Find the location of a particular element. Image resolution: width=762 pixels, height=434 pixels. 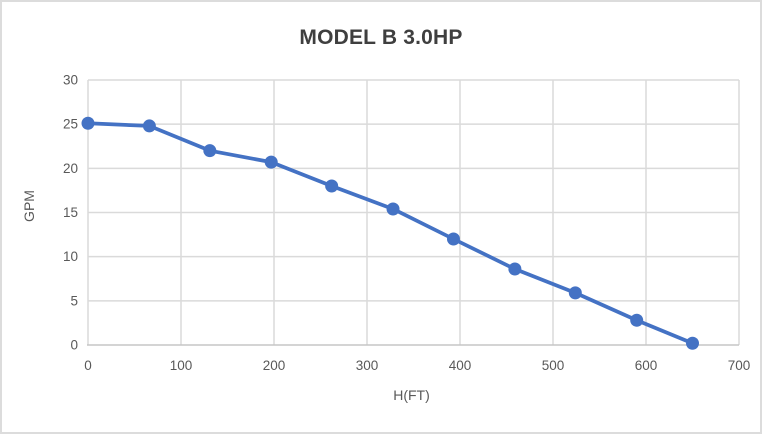

y-tick-label: 25 is located at coordinates (70, 124).